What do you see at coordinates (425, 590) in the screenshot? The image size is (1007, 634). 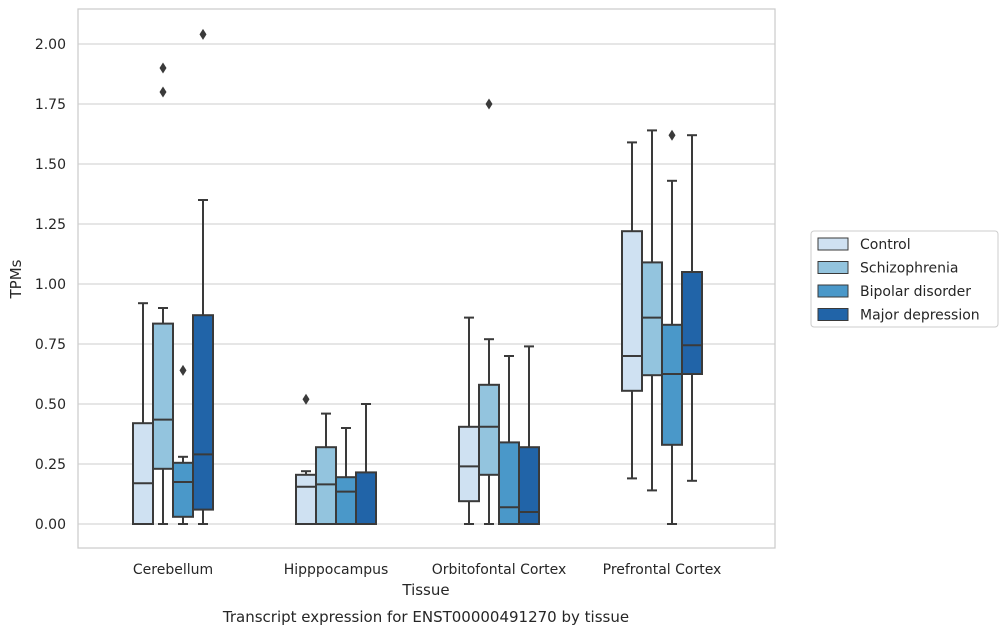 I see `x-axis-label: Tissue` at bounding box center [425, 590].